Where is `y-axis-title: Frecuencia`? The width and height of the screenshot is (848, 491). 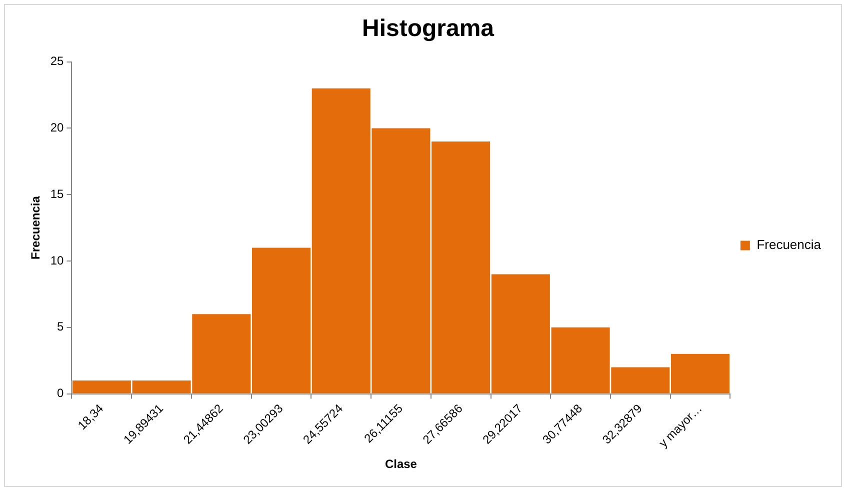 y-axis-title: Frecuencia is located at coordinates (35, 228).